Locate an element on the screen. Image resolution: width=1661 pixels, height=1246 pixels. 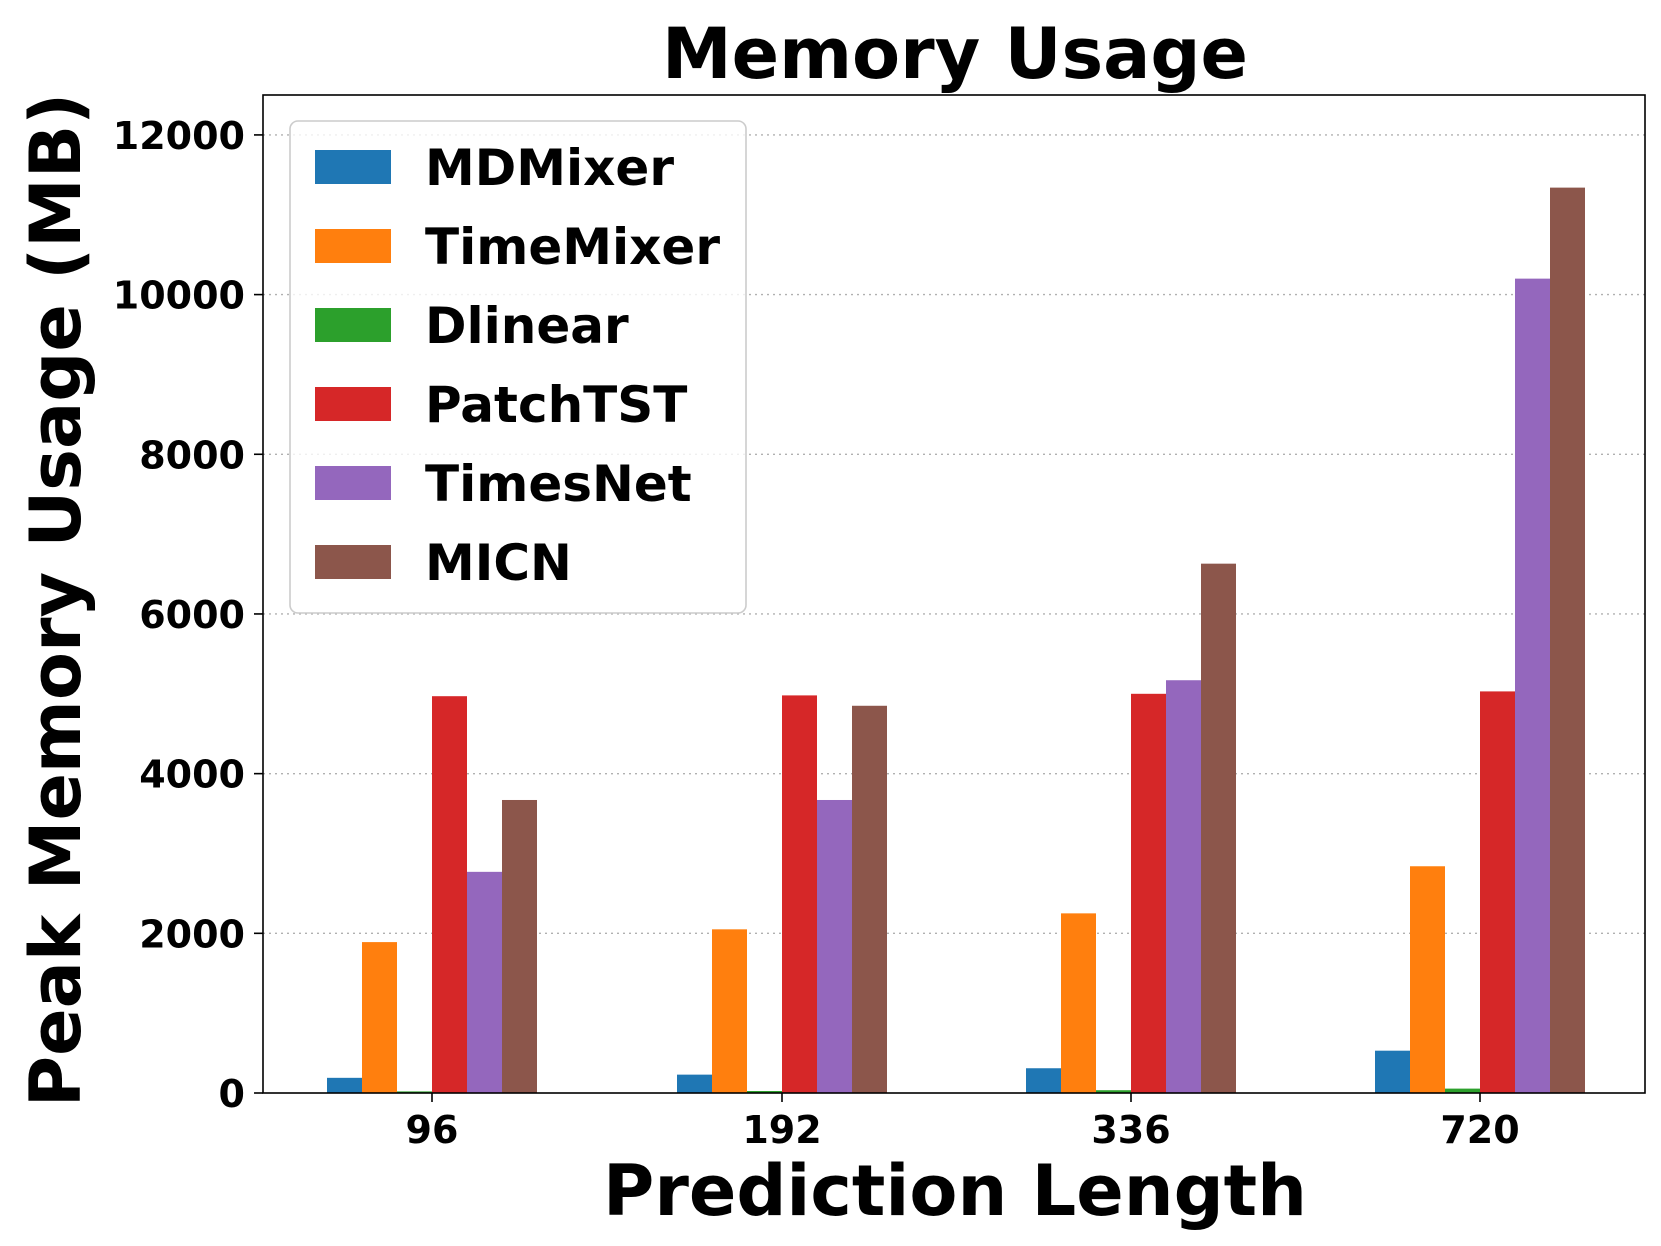
legend-box is located at coordinates (518, 367).